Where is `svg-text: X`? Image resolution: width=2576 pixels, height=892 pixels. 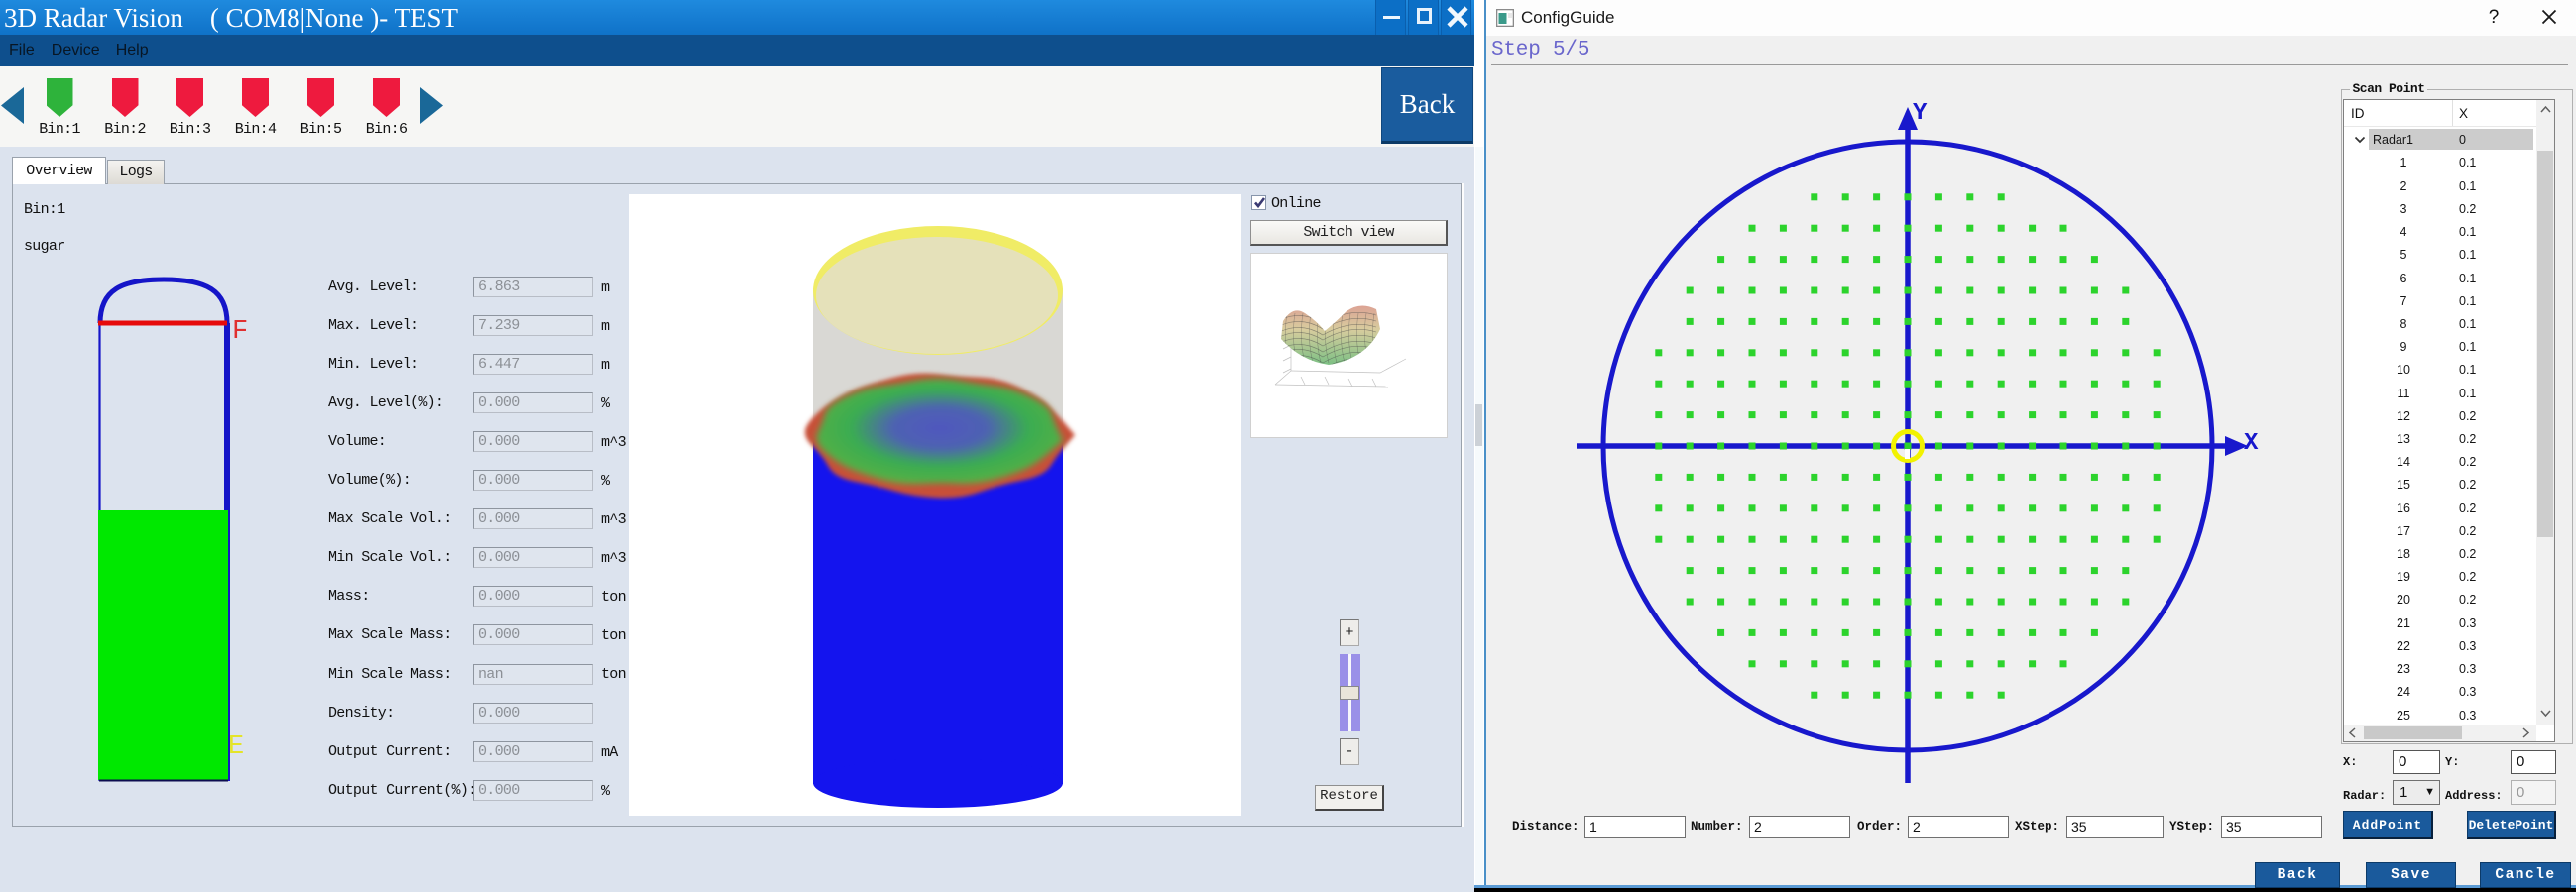
svg-text: X is located at coordinates (2251, 443).